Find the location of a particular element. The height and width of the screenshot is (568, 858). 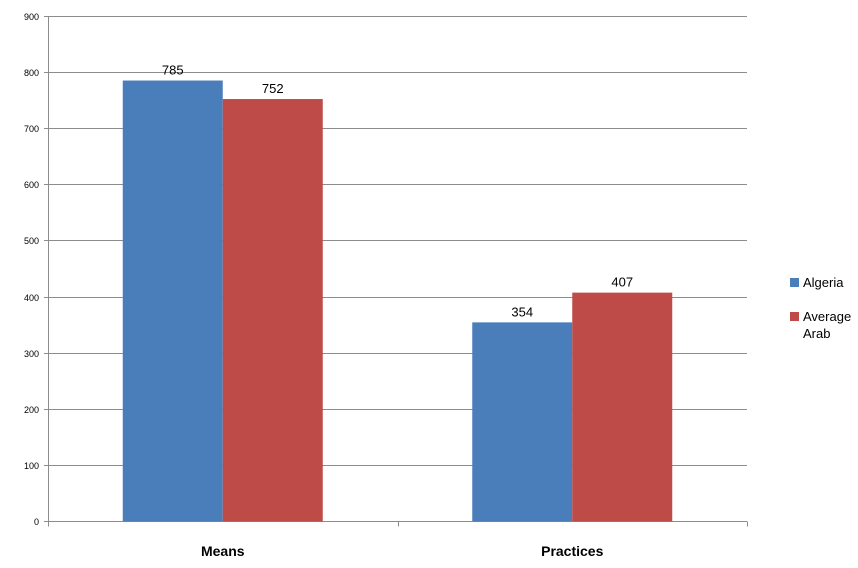

bar-average-arab-means is located at coordinates (273, 310).